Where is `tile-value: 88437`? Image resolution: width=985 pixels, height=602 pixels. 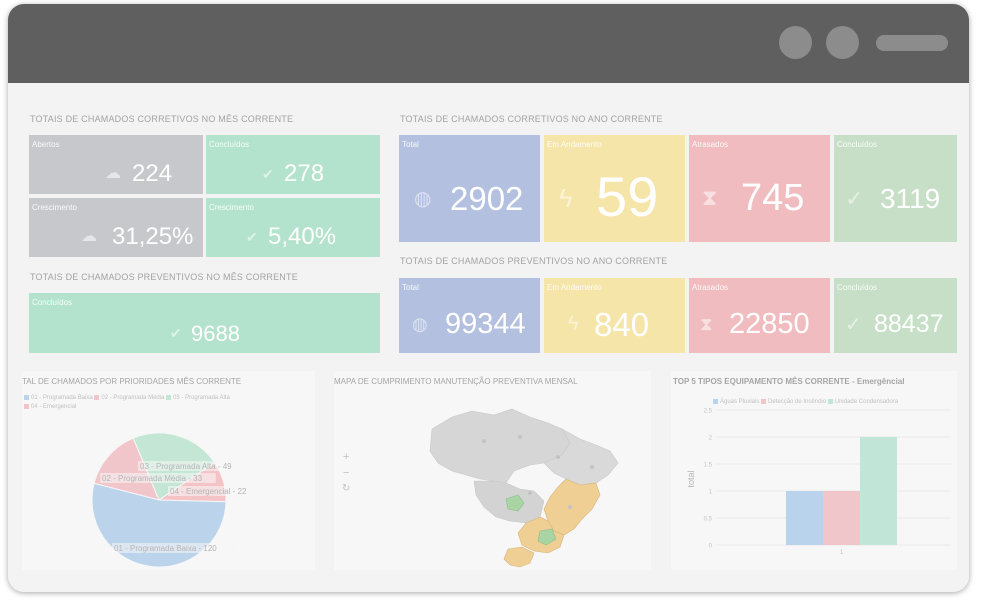 tile-value: 88437 is located at coordinates (909, 324).